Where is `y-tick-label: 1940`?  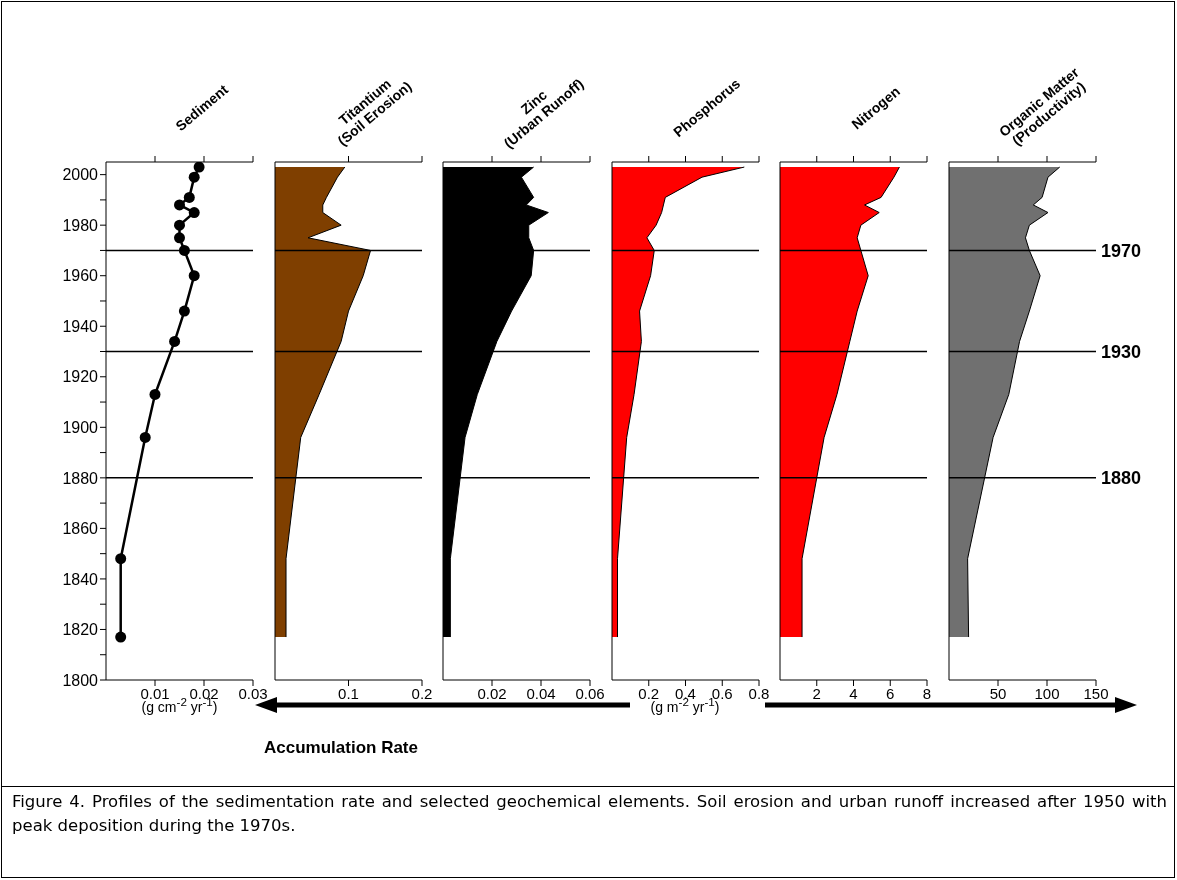
y-tick-label: 1940 is located at coordinates (80, 326).